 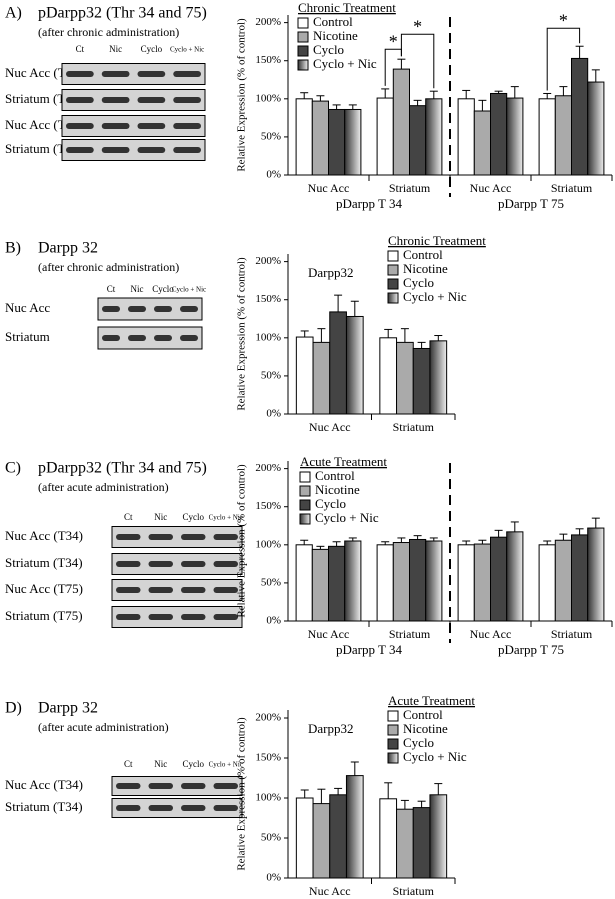 I want to click on blot-row-label: Striatum (T34), so click(x=44, y=806).